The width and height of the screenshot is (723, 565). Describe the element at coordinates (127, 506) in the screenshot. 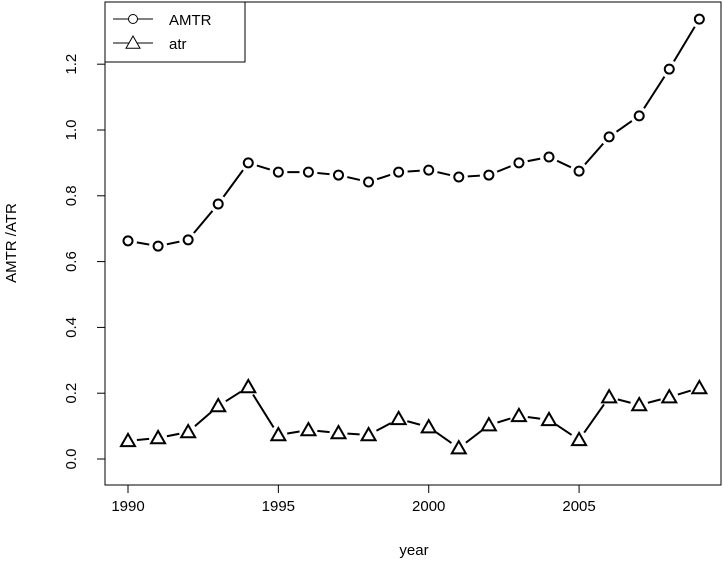

I see `x-tick-label: 1990` at that location.